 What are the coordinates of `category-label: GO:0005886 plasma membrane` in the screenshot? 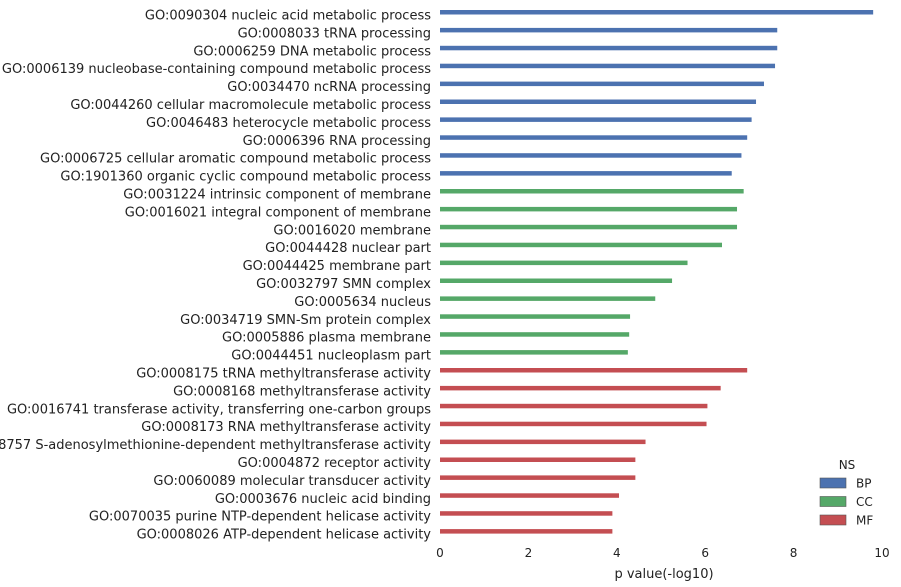 It's located at (326, 338).